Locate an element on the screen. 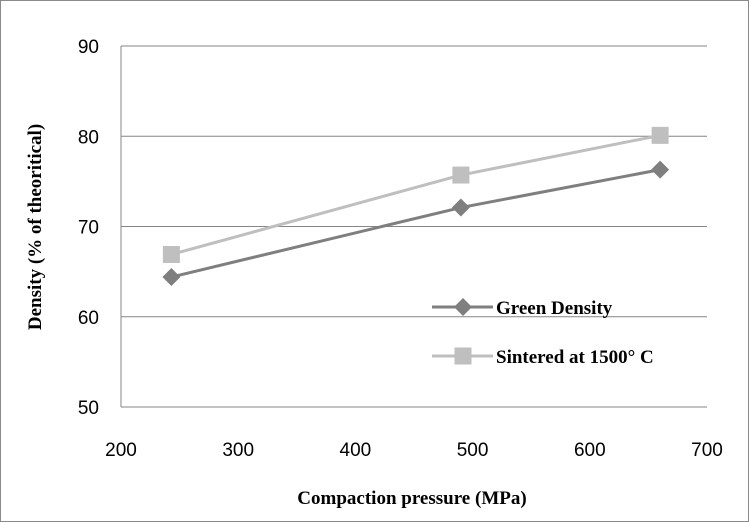  x-tick-label-600: 600 is located at coordinates (590, 450).